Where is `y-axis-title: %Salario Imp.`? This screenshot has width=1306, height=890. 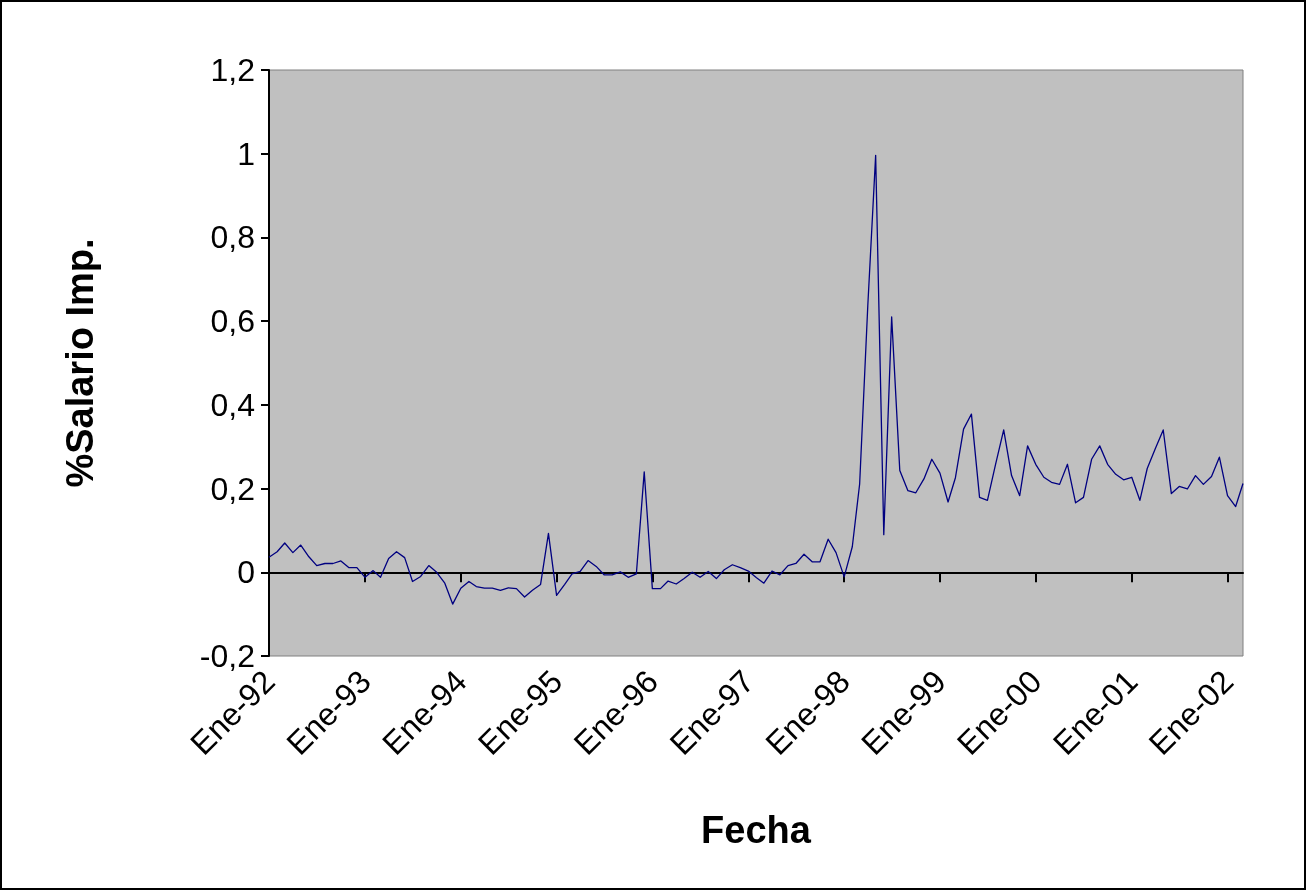 y-axis-title: %Salario Imp. is located at coordinates (80, 363).